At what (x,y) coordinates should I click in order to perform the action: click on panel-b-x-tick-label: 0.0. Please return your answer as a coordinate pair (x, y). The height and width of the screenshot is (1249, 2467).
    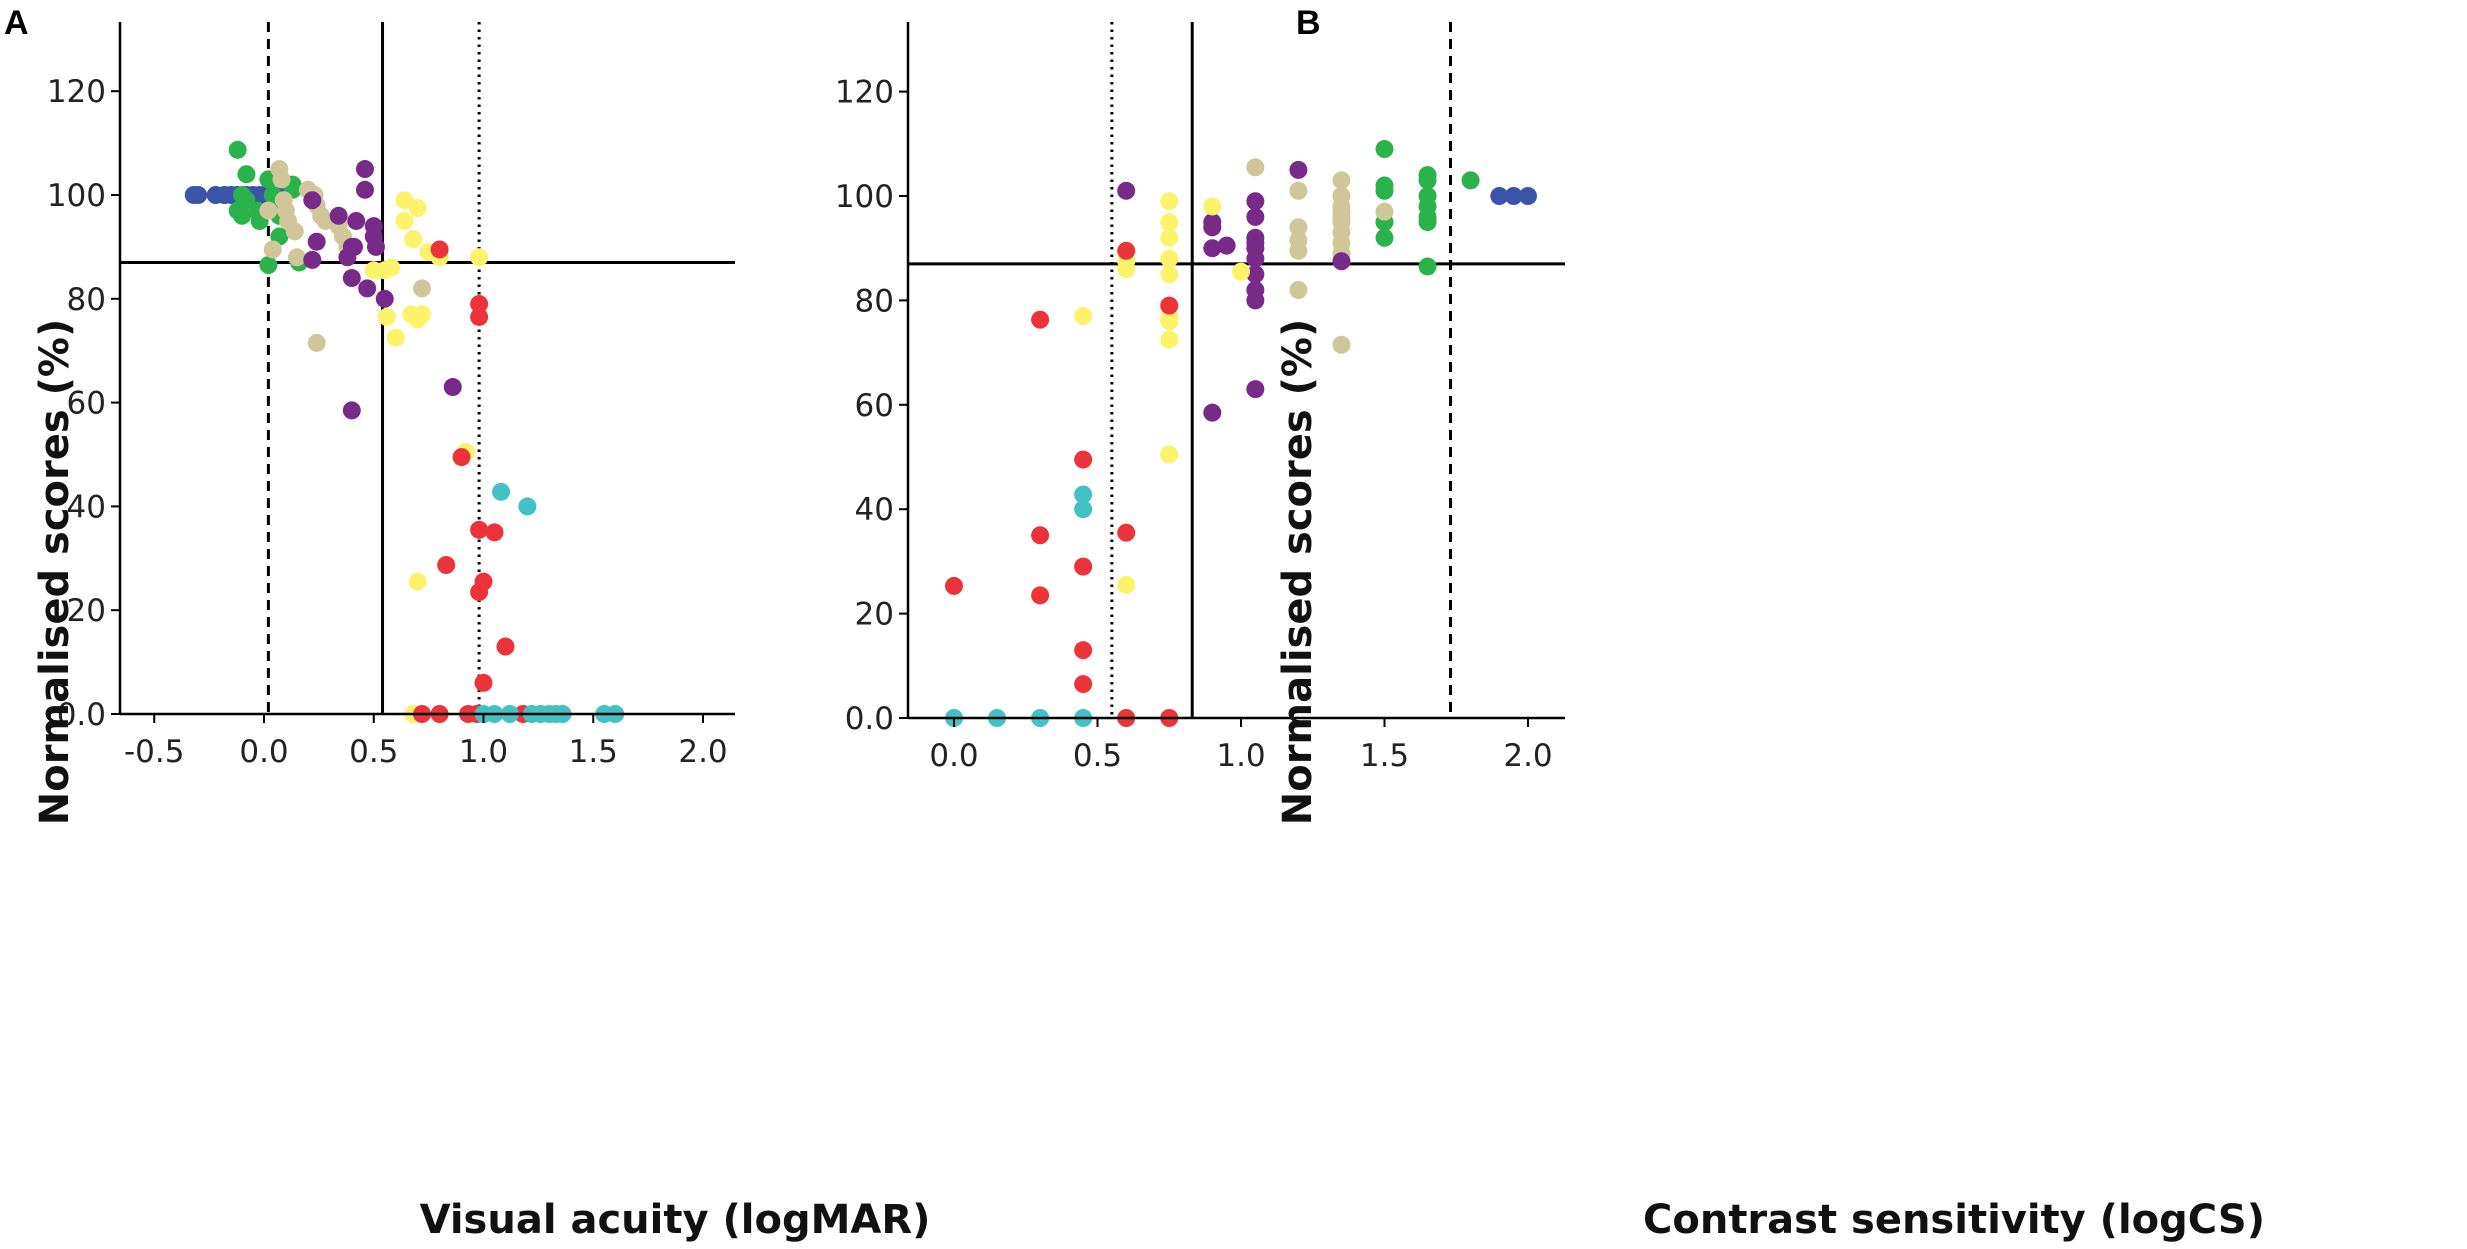
    Looking at the image, I should click on (953, 756).